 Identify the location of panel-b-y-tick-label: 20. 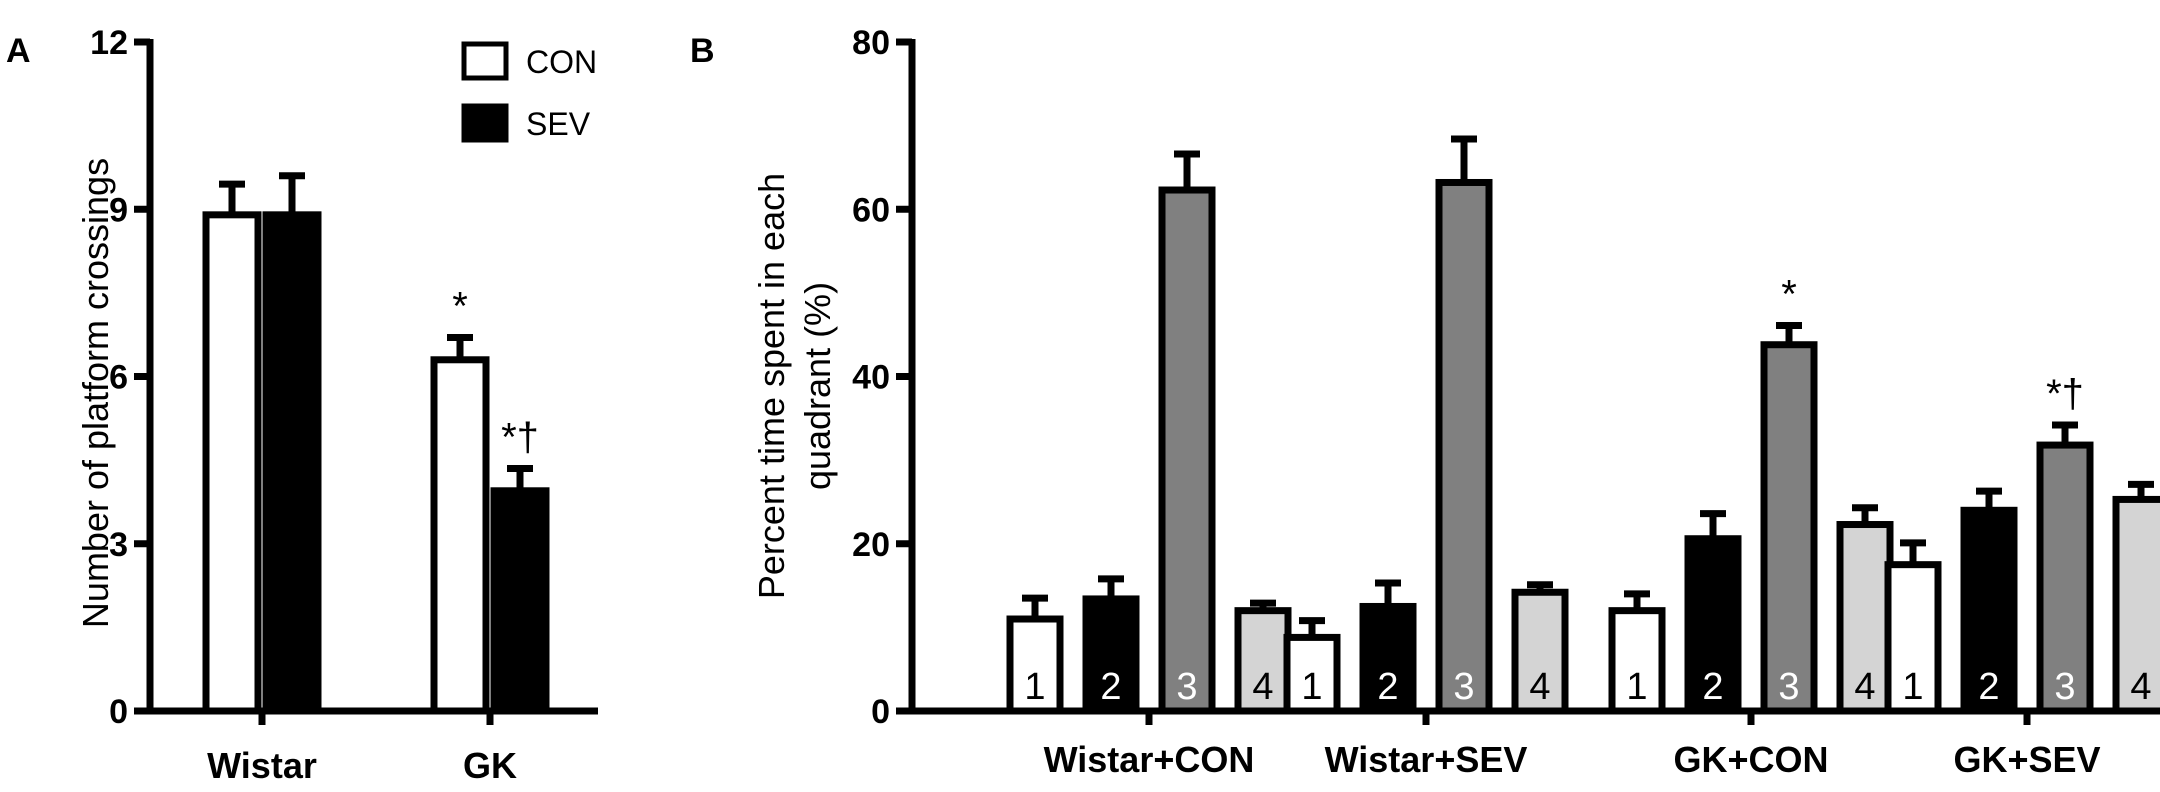
(871, 545).